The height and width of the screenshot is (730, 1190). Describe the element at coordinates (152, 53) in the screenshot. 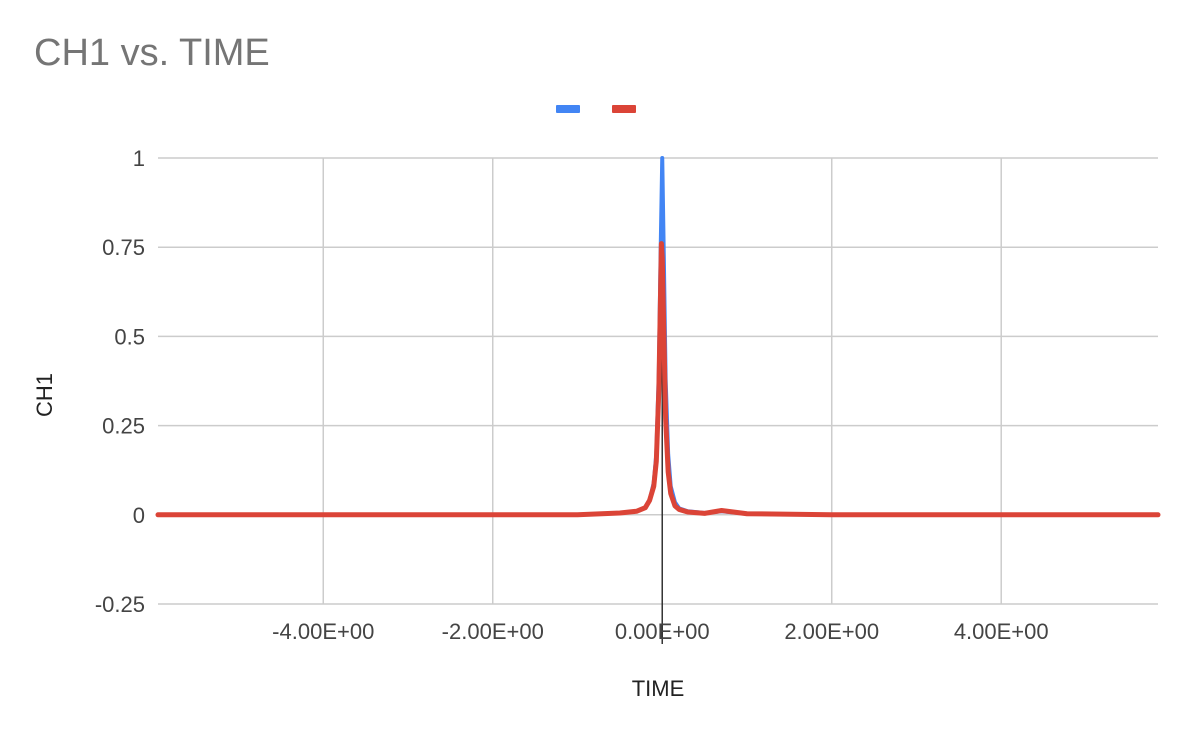

I see `chart-title: CH1 vs. TIME` at that location.